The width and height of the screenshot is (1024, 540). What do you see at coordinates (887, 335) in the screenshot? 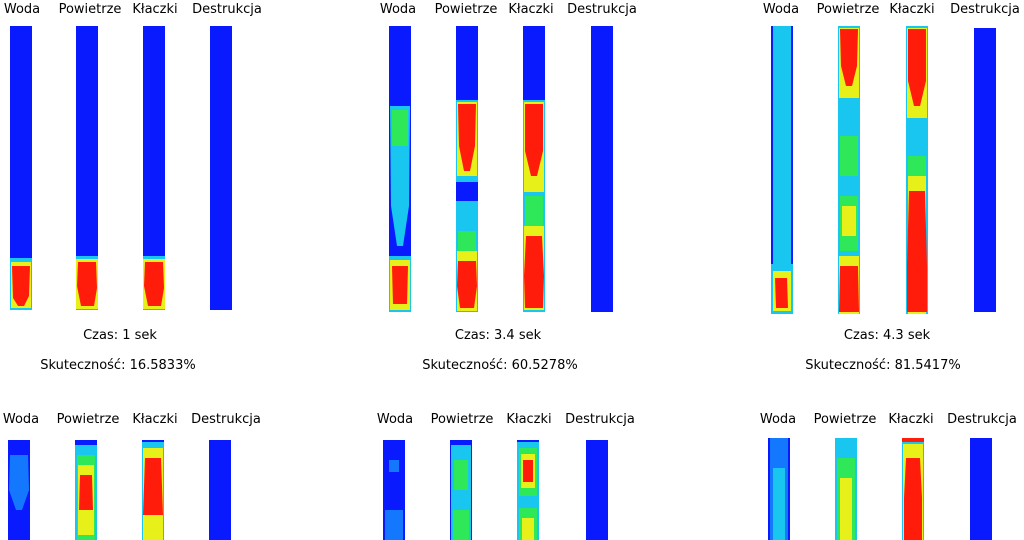
I see `time-label: Czas: 4.3 sek` at bounding box center [887, 335].